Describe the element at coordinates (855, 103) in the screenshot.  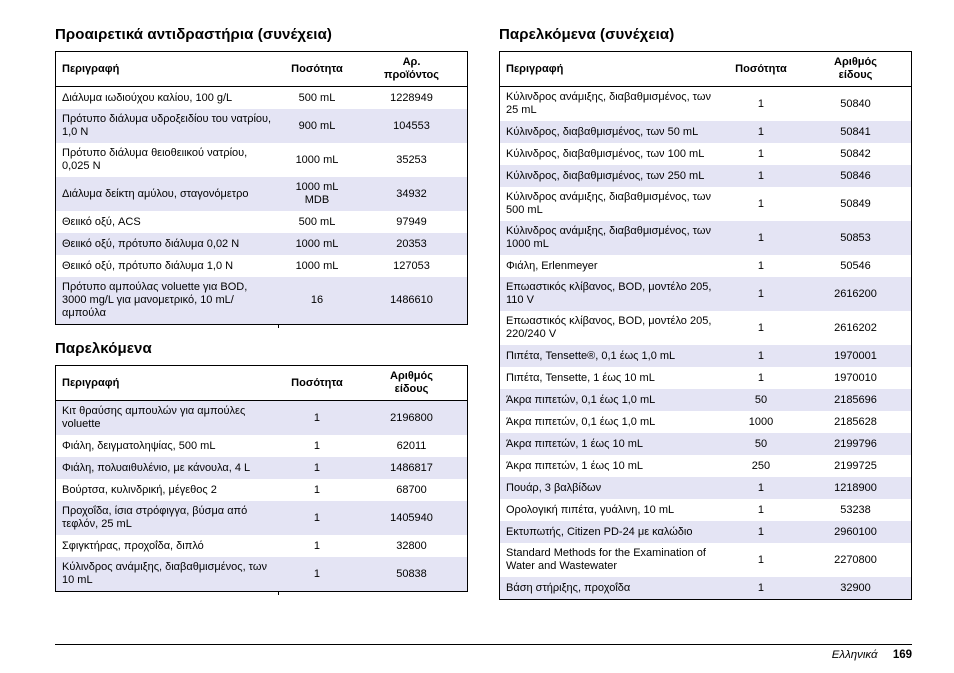
I see `cell-part-number: 50840` at that location.